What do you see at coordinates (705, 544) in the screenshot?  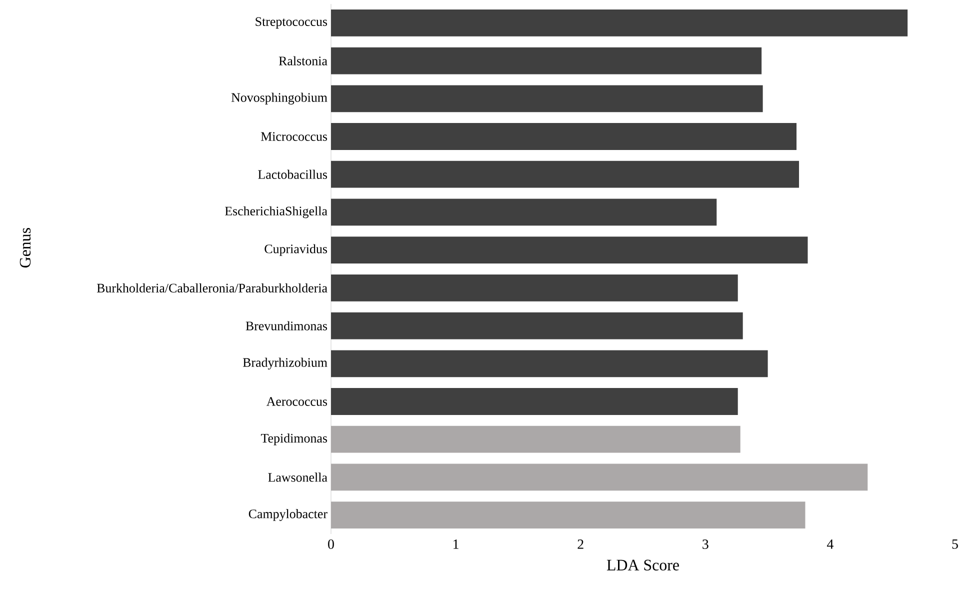 I see `x-tick-label: 3` at bounding box center [705, 544].